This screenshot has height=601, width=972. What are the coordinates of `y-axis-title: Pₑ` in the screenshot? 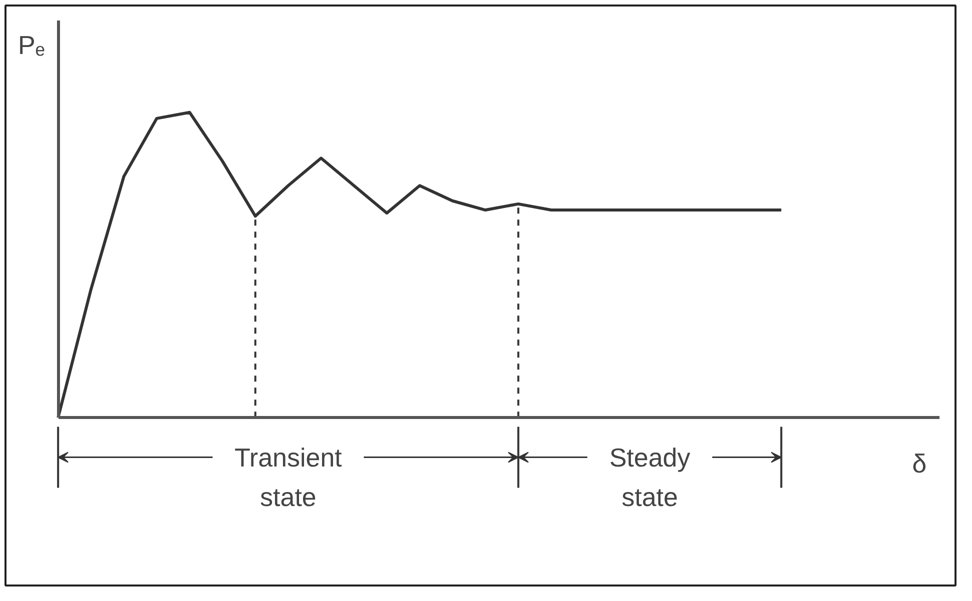 It's located at (31, 45).